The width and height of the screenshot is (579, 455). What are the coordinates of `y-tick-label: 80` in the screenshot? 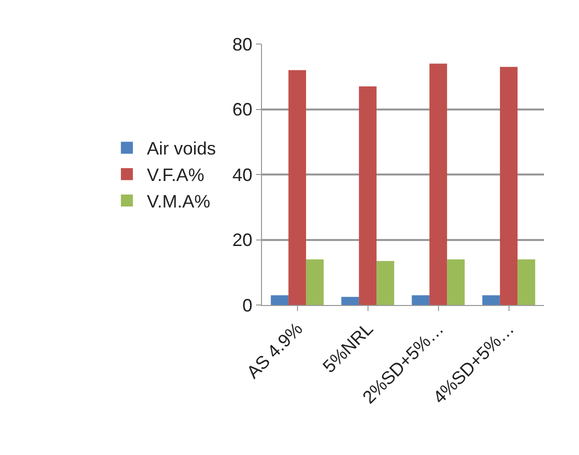 It's located at (242, 44).